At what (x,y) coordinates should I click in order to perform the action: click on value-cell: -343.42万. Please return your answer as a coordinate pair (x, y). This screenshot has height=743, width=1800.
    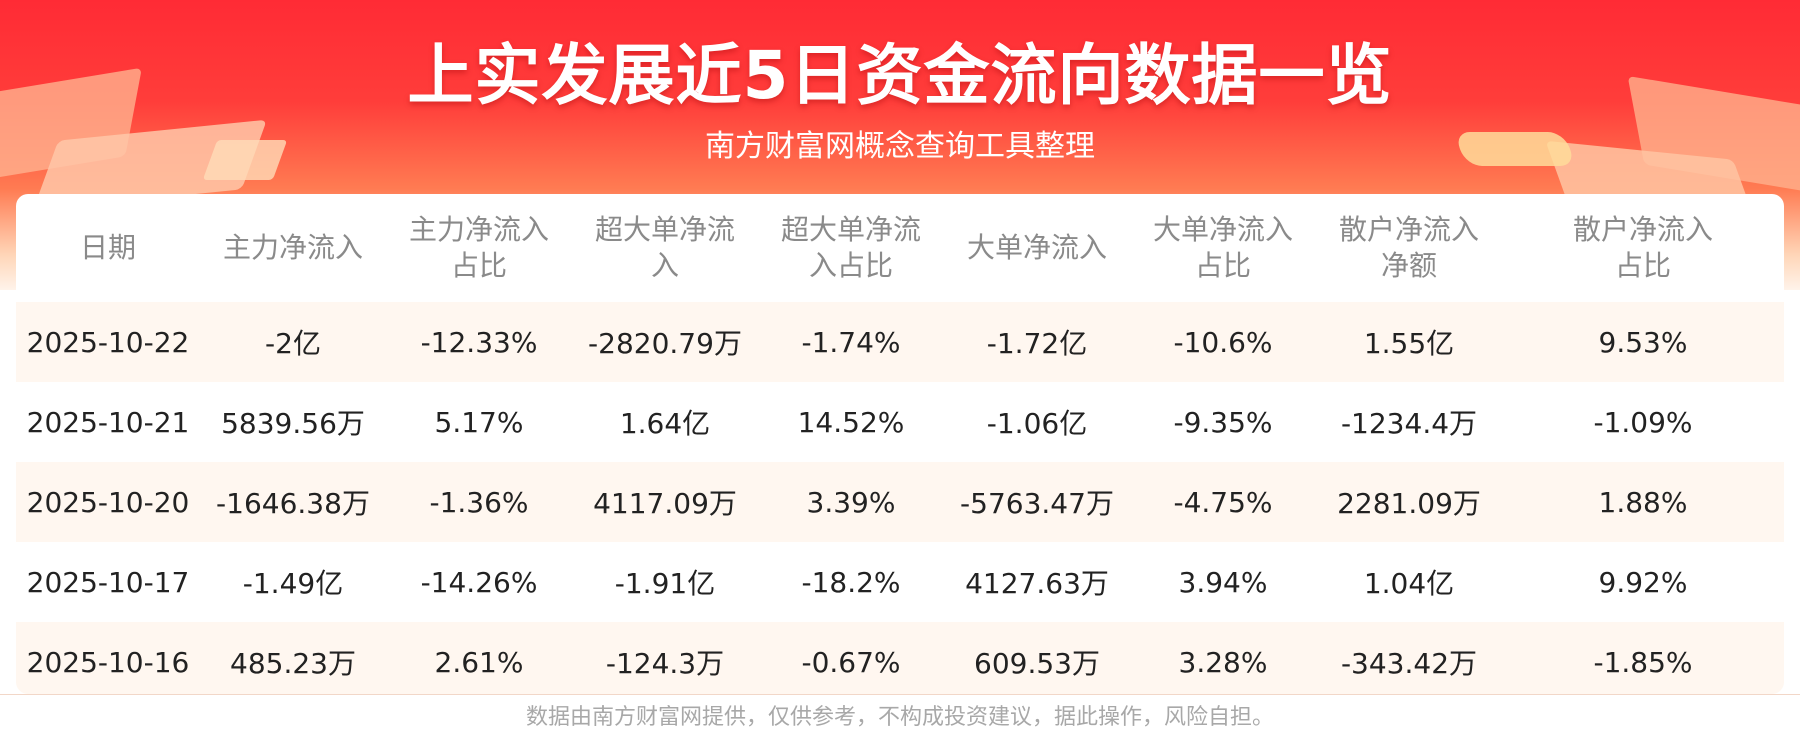
    Looking at the image, I should click on (1409, 658).